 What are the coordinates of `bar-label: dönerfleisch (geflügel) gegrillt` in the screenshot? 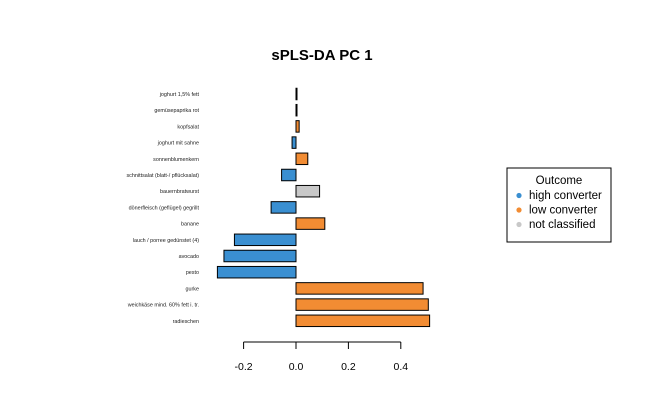 It's located at (164, 208).